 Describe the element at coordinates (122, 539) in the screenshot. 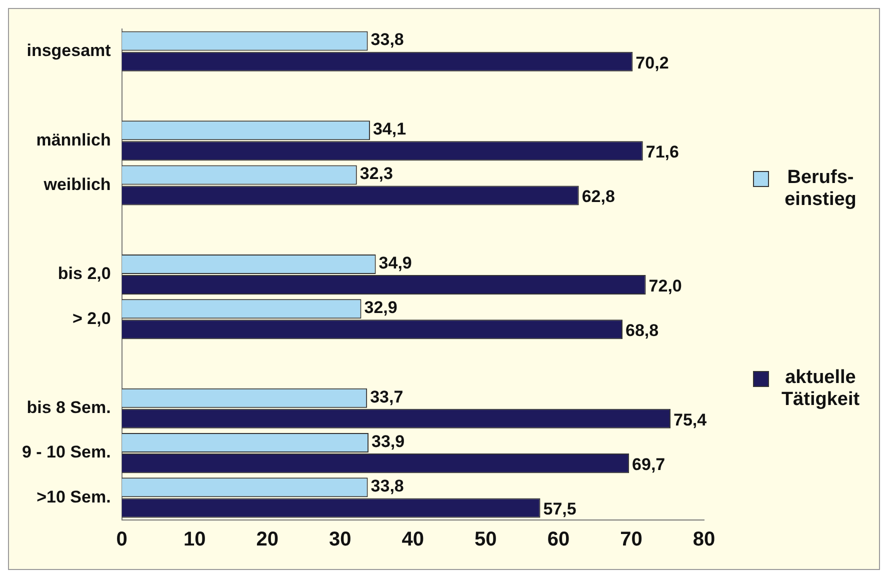

I see `x-tick-label: 0` at that location.